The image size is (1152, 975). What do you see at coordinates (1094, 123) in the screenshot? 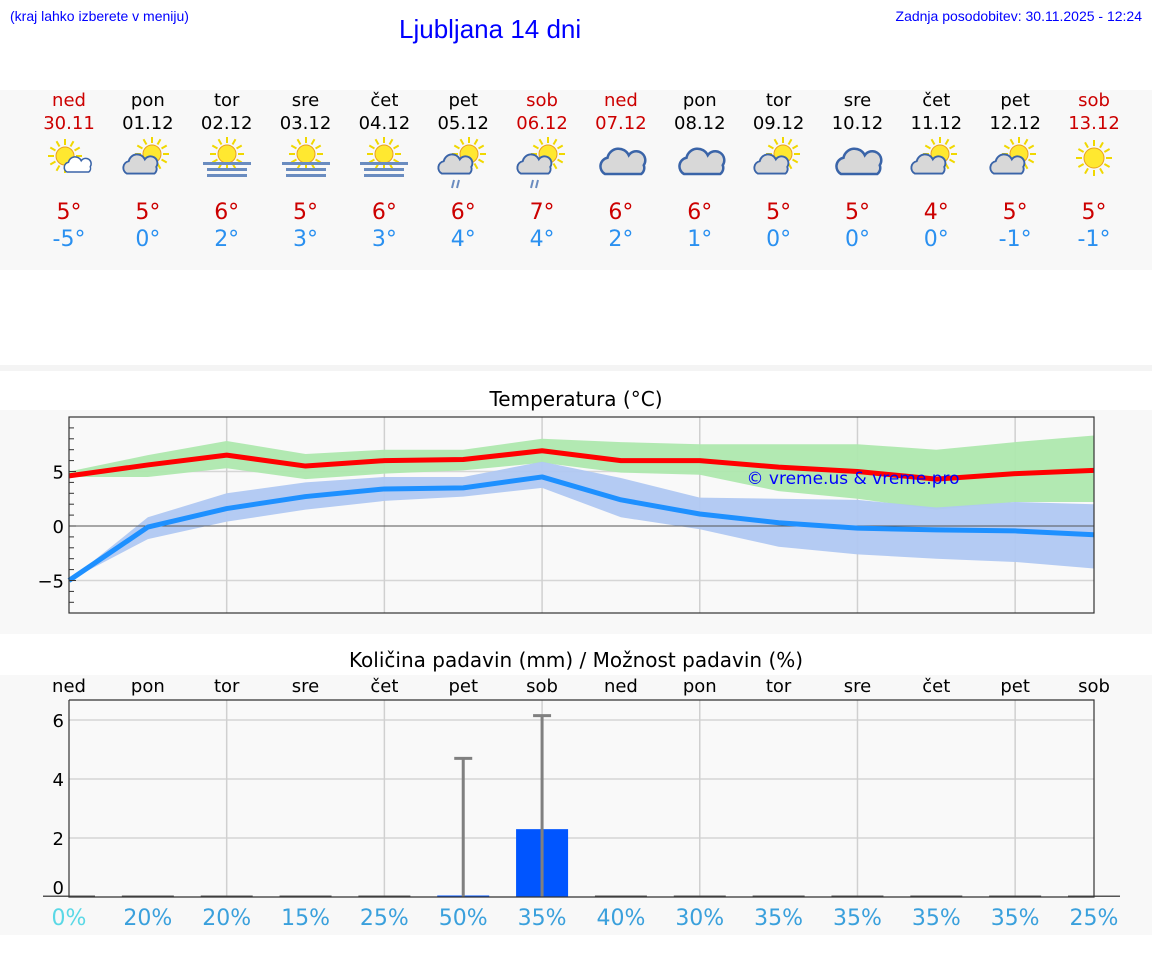
I see `day-date: 13.12` at bounding box center [1094, 123].